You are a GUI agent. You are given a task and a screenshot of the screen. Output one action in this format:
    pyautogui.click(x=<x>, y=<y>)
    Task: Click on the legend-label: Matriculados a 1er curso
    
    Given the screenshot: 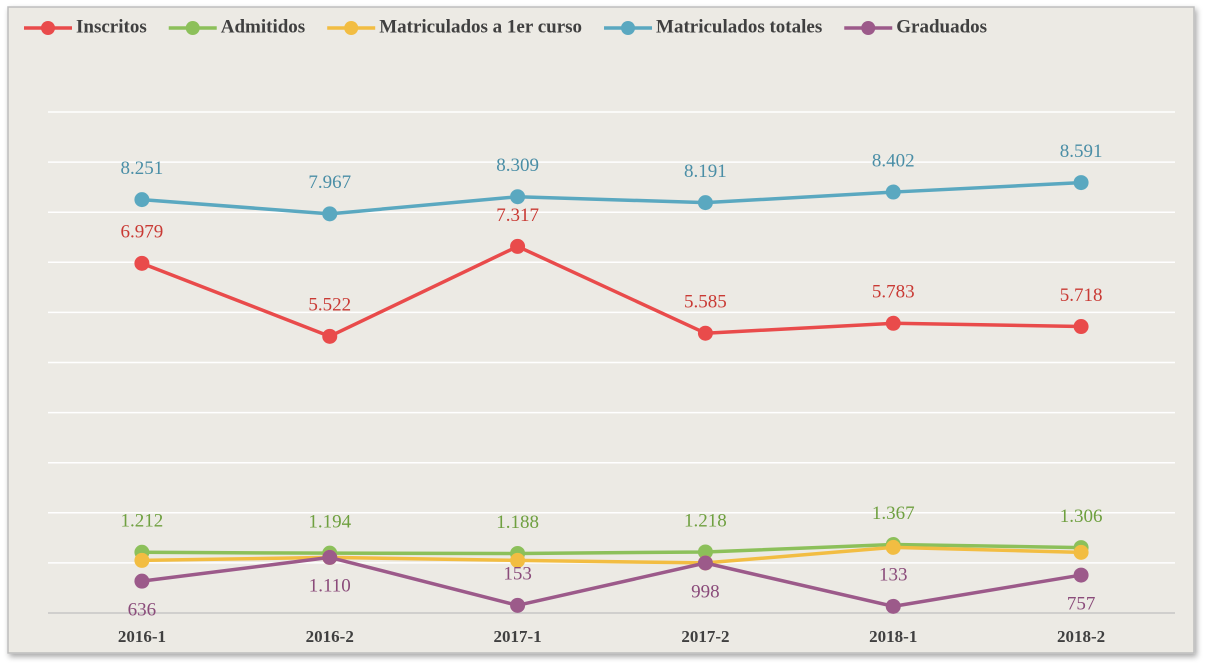 What is the action you would take?
    pyautogui.click(x=480, y=26)
    